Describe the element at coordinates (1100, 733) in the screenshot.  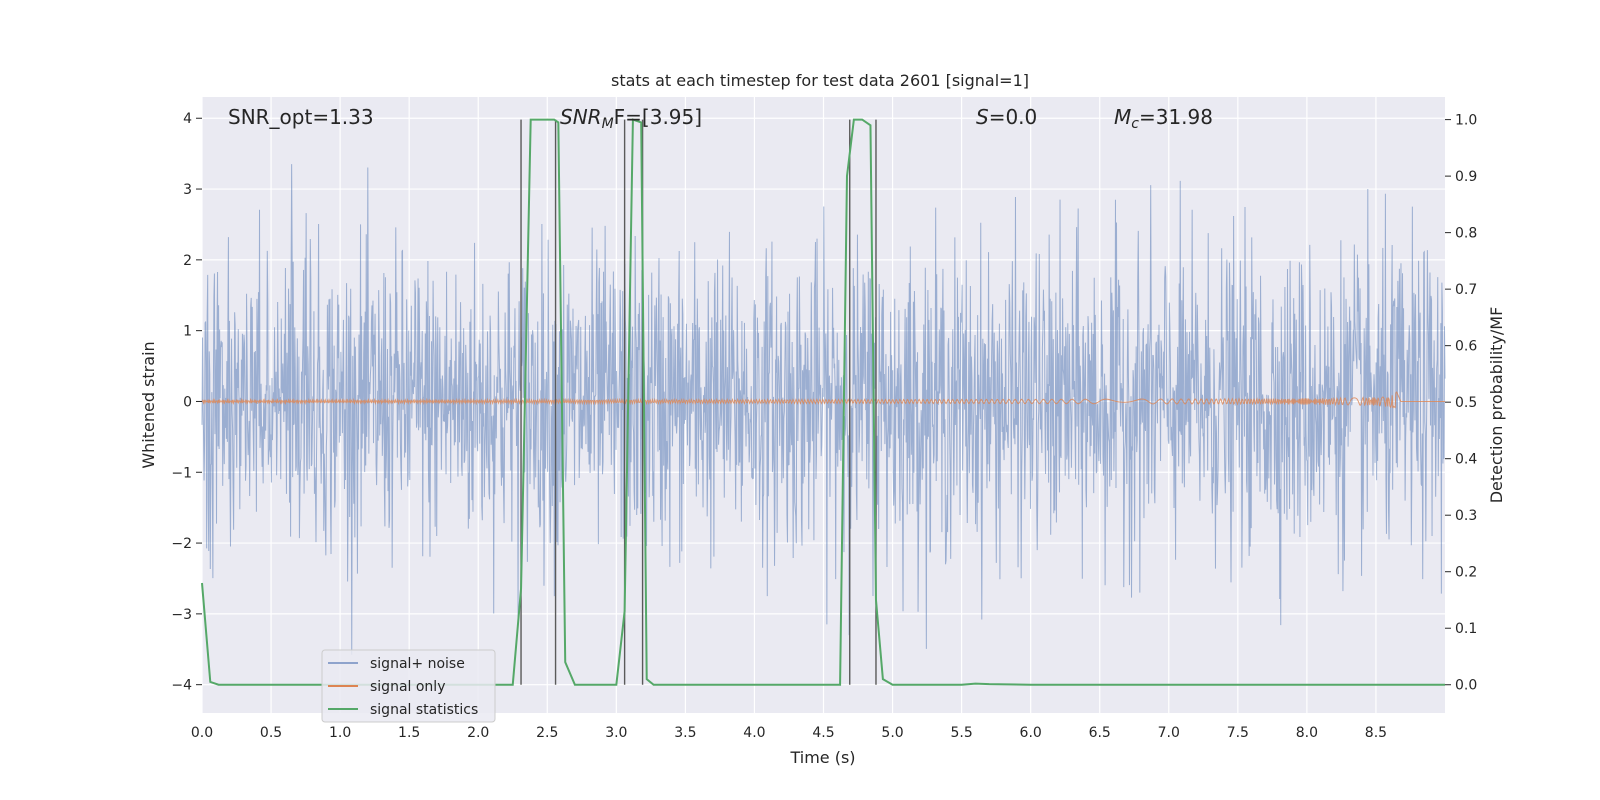
I see `x-tick-label: 6.5` at that location.